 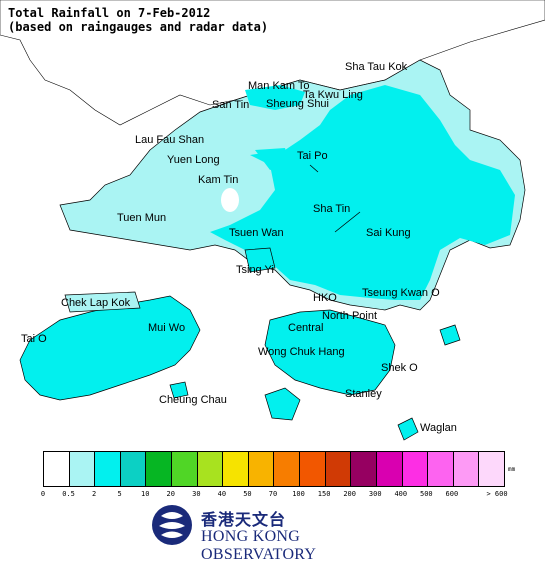 What do you see at coordinates (325, 298) in the screenshot?
I see `place-label: HKO` at bounding box center [325, 298].